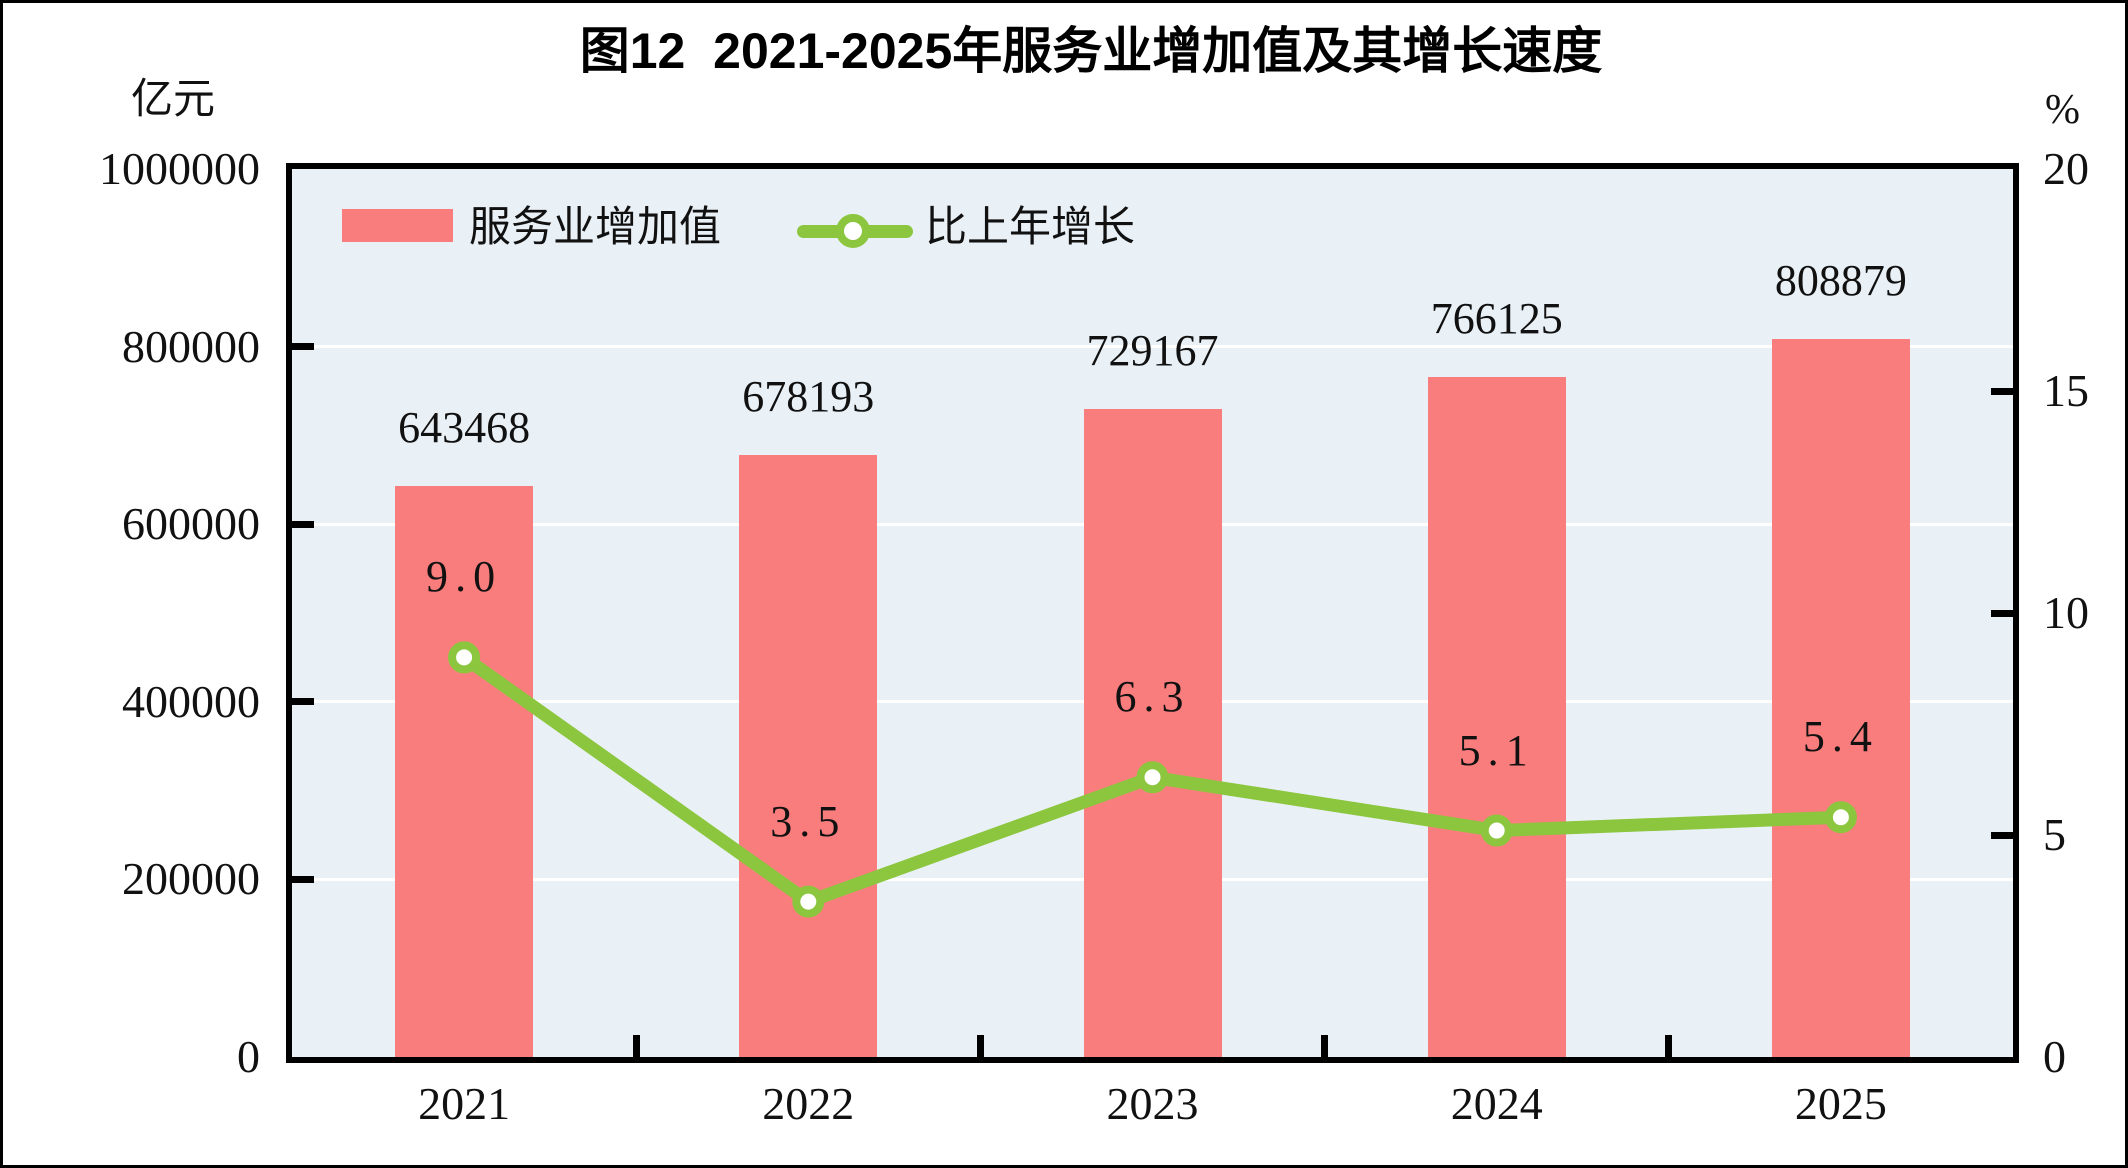 The height and width of the screenshot is (1168, 2128). I want to click on left-axis-tick-label: 400000, so click(191, 701).